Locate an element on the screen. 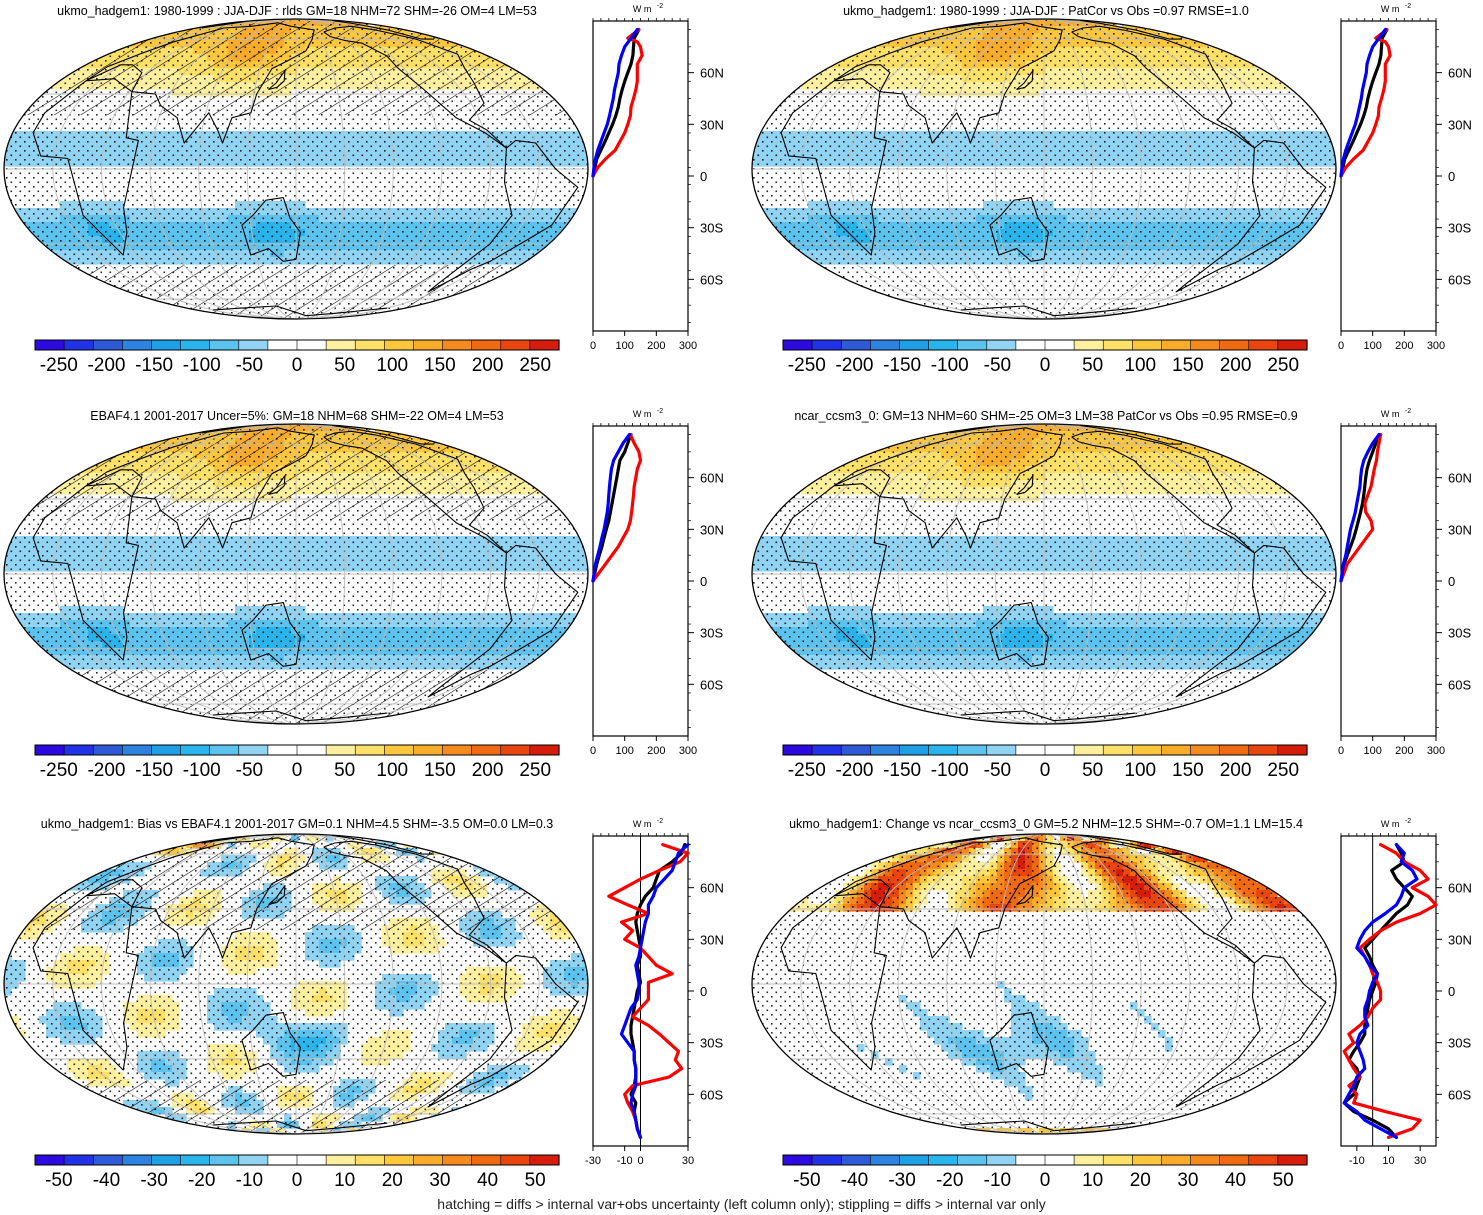 The width and height of the screenshot is (1483, 1215). map-coastlines is located at coordinates (1053, 168).